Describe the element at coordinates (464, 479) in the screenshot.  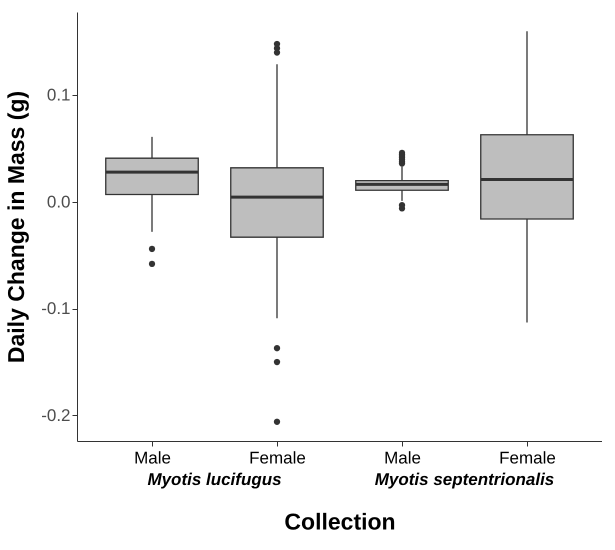
I see `text: Myotis septentrionalis` at that location.